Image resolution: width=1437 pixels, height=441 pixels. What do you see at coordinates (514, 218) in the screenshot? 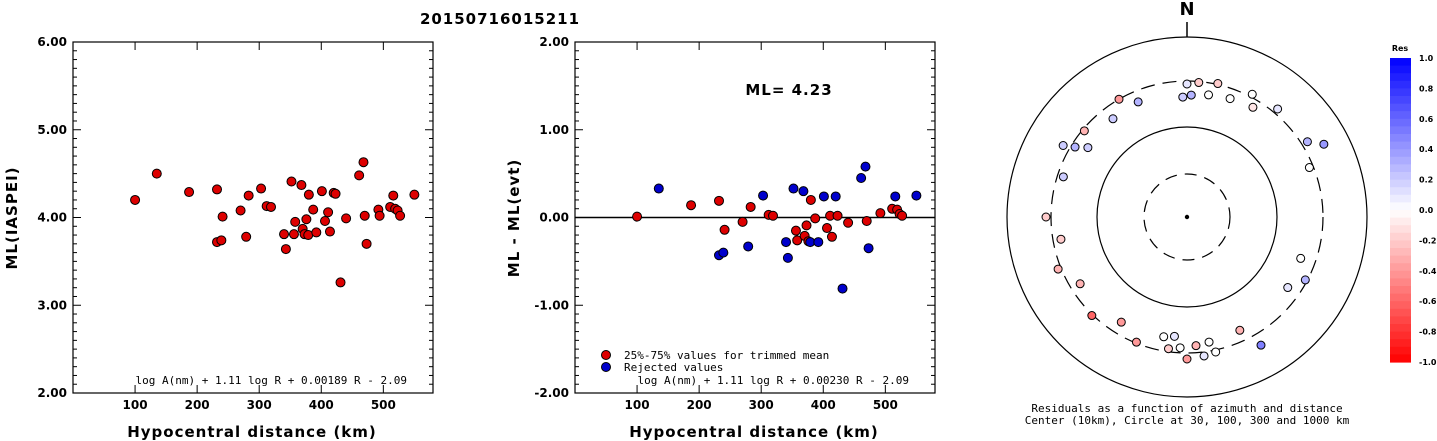
I see `y-axis-label: ML - ML(evt)` at bounding box center [514, 218].